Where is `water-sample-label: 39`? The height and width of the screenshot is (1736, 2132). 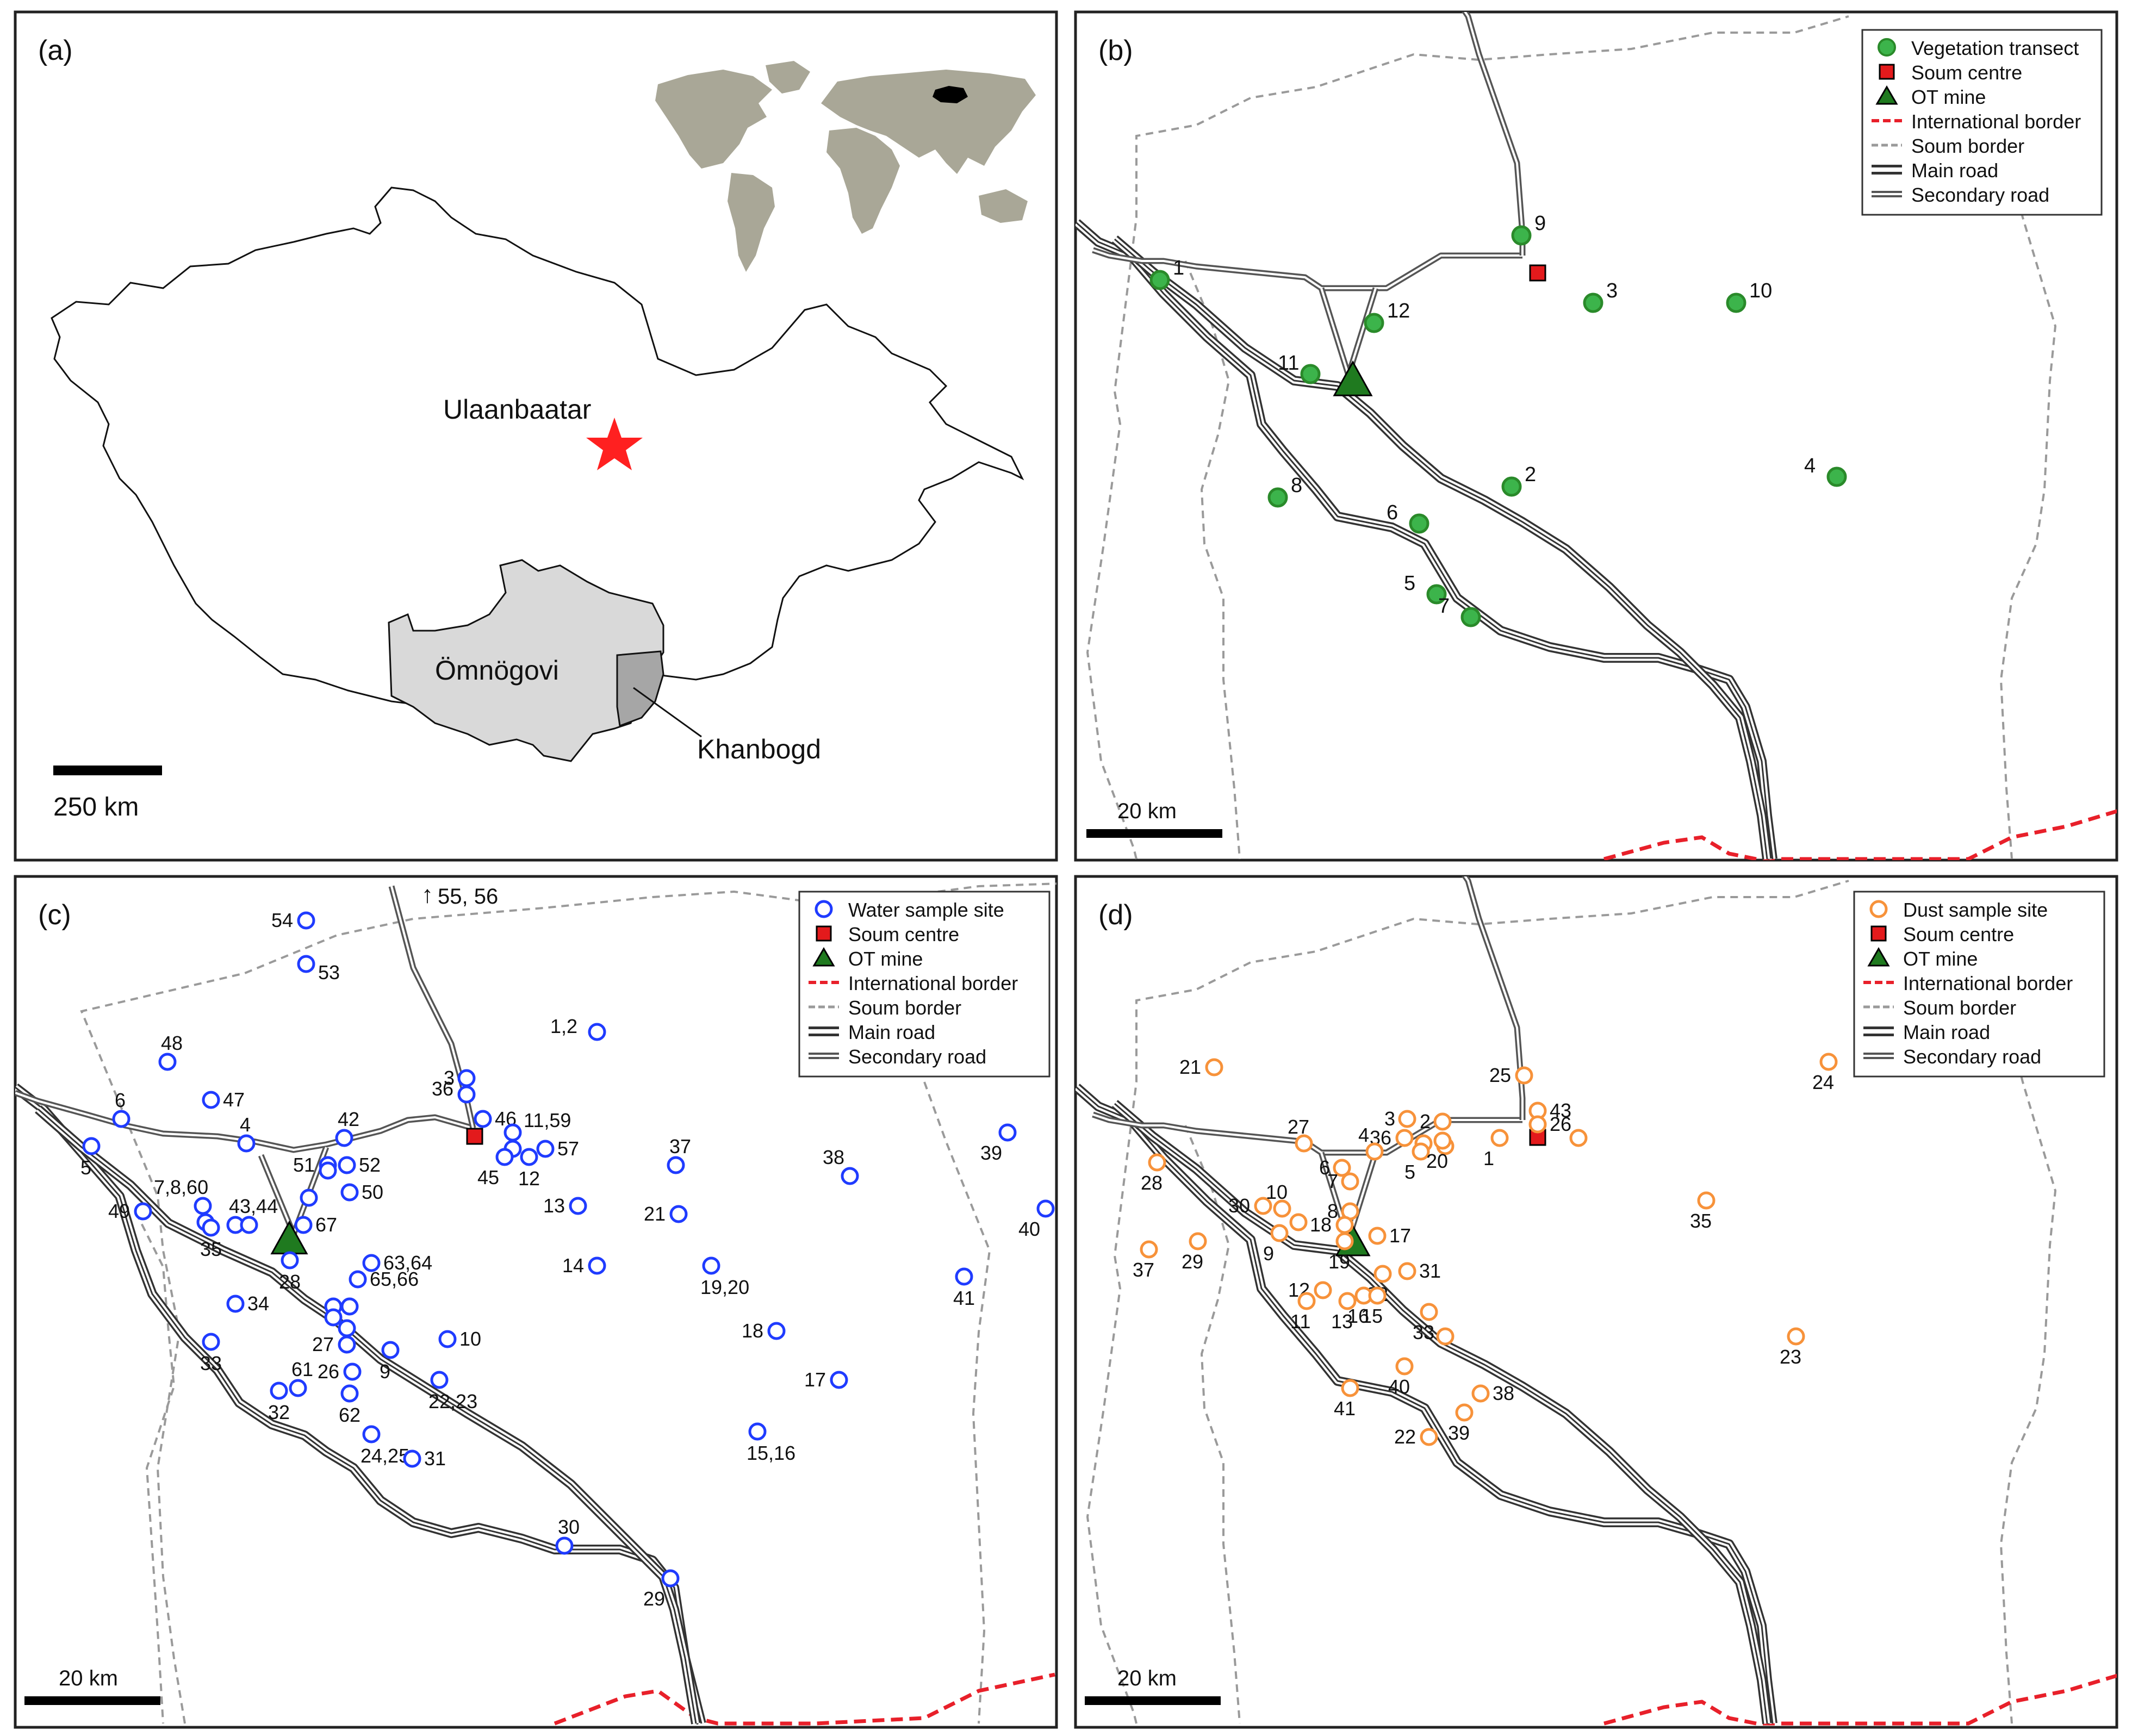 water-sample-label: 39 is located at coordinates (991, 1153).